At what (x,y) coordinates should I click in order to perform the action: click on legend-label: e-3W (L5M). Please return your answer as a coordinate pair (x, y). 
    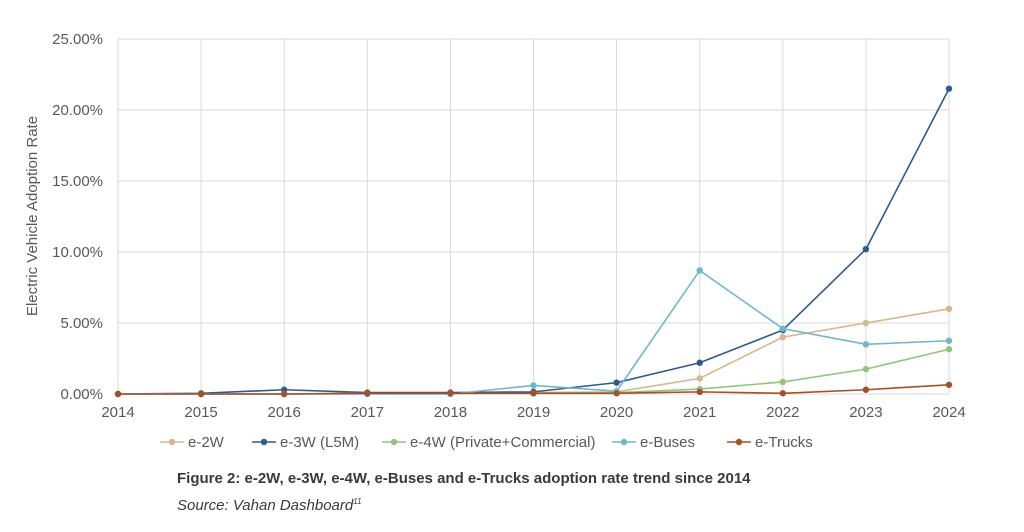
    Looking at the image, I should click on (319, 442).